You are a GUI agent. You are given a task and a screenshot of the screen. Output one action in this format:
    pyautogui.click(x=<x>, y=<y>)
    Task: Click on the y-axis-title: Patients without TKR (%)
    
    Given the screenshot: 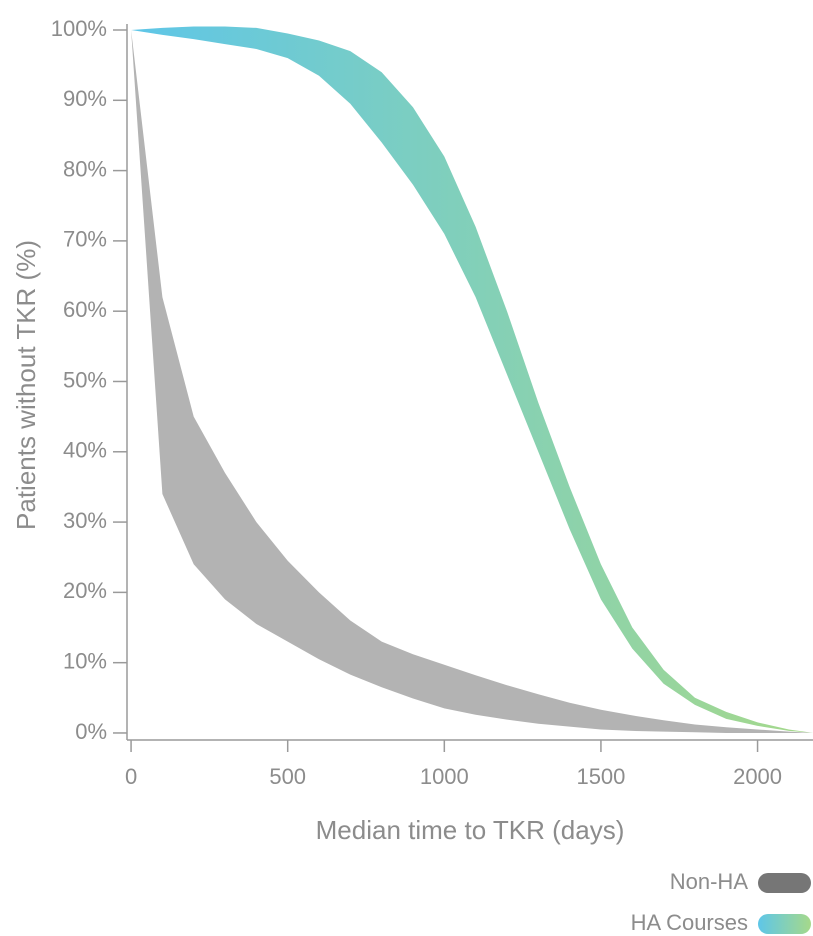 What is the action you would take?
    pyautogui.click(x=26, y=385)
    